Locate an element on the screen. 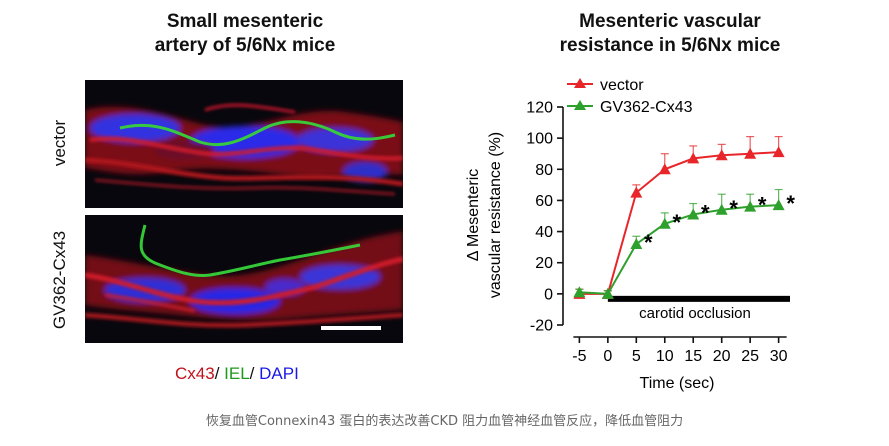 The width and height of the screenshot is (889, 446). right-title-line2: resistance in 5/6Nx mice is located at coordinates (670, 45).